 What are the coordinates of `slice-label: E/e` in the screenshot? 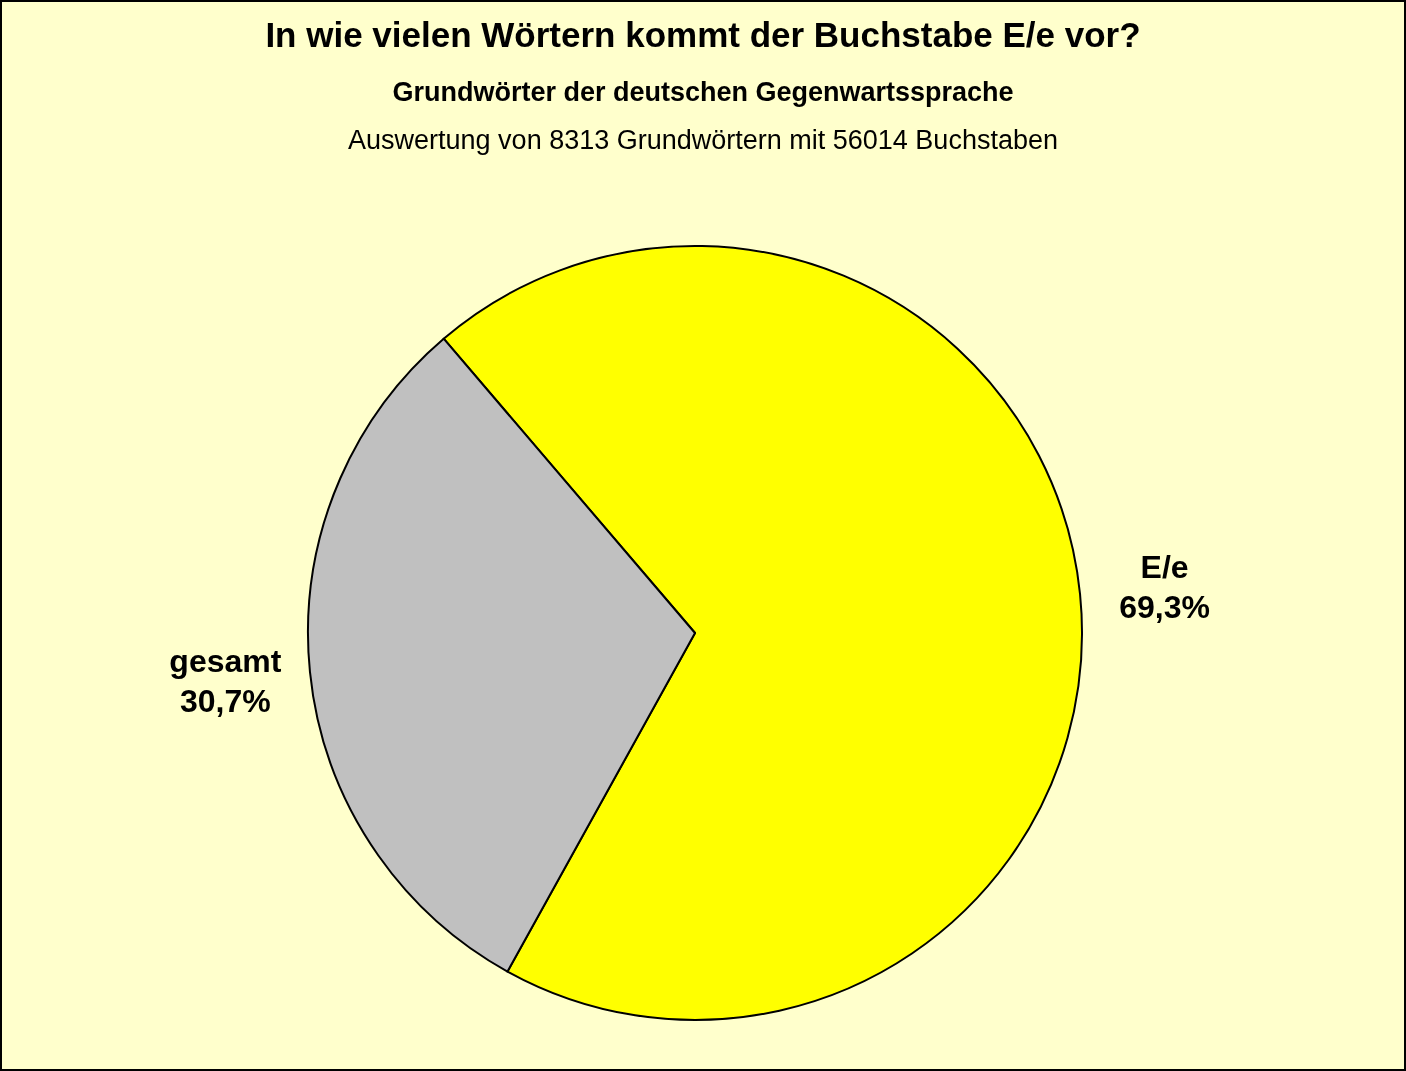 It's located at (1164, 566).